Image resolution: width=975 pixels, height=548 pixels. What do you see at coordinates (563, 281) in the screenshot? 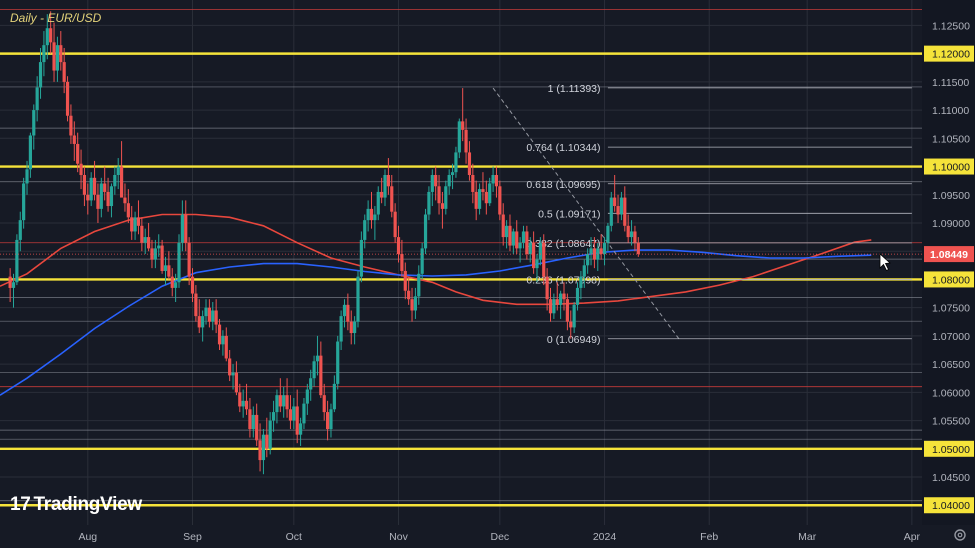
I see `fib-level-label: 0.236 (1.07998)` at bounding box center [563, 281].